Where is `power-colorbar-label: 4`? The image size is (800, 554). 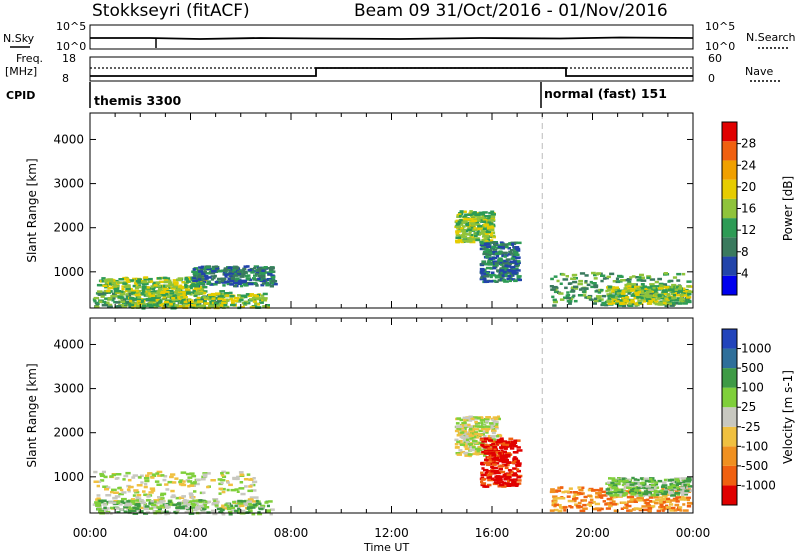
power-colorbar-label: 4 is located at coordinates (745, 273).